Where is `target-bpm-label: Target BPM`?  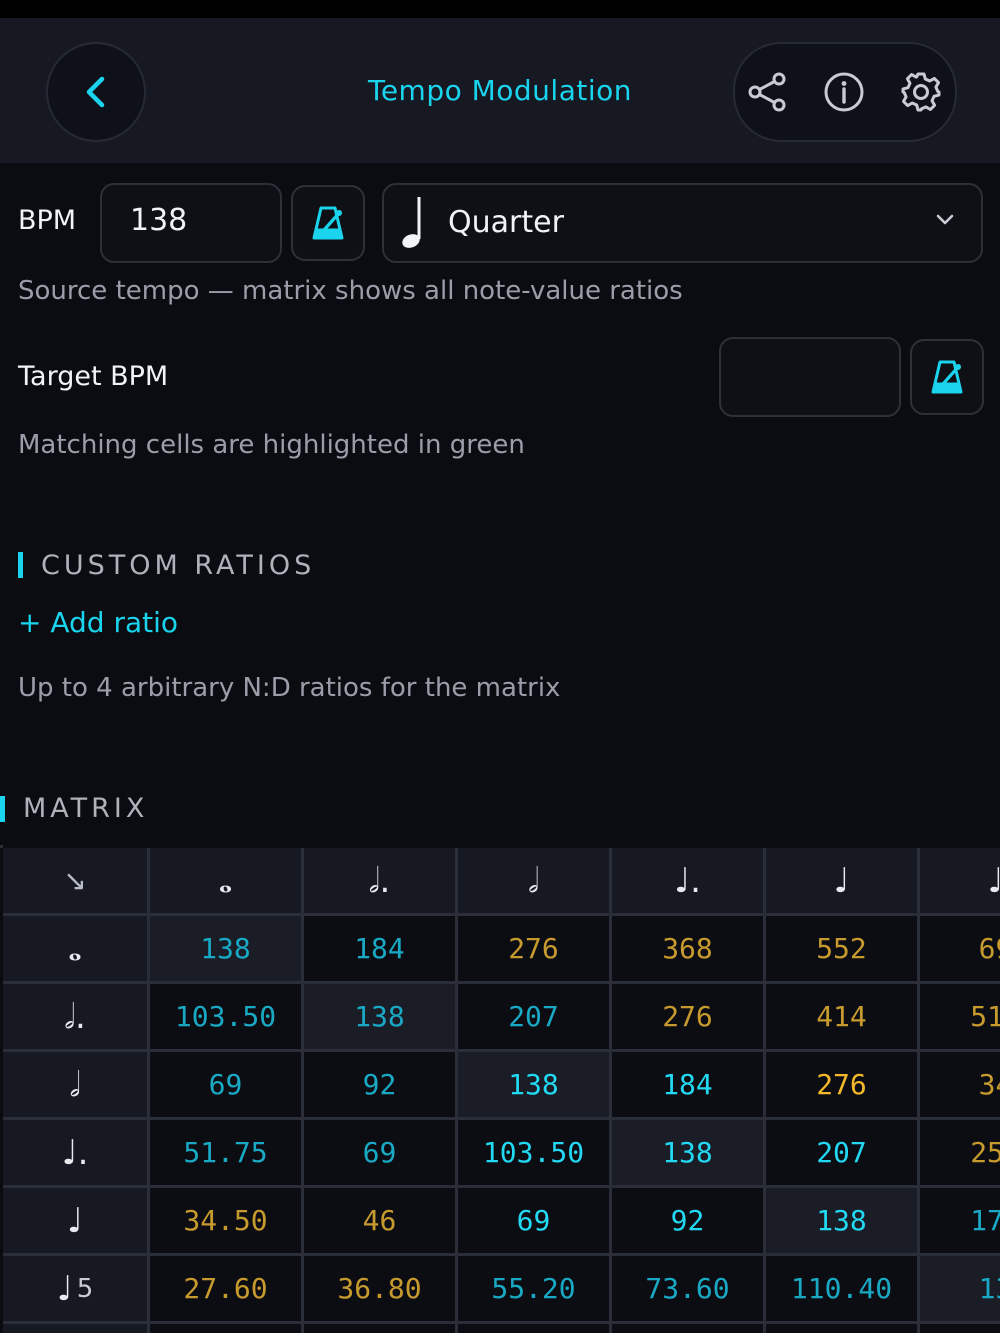 target-bpm-label: Target BPM is located at coordinates (93, 376).